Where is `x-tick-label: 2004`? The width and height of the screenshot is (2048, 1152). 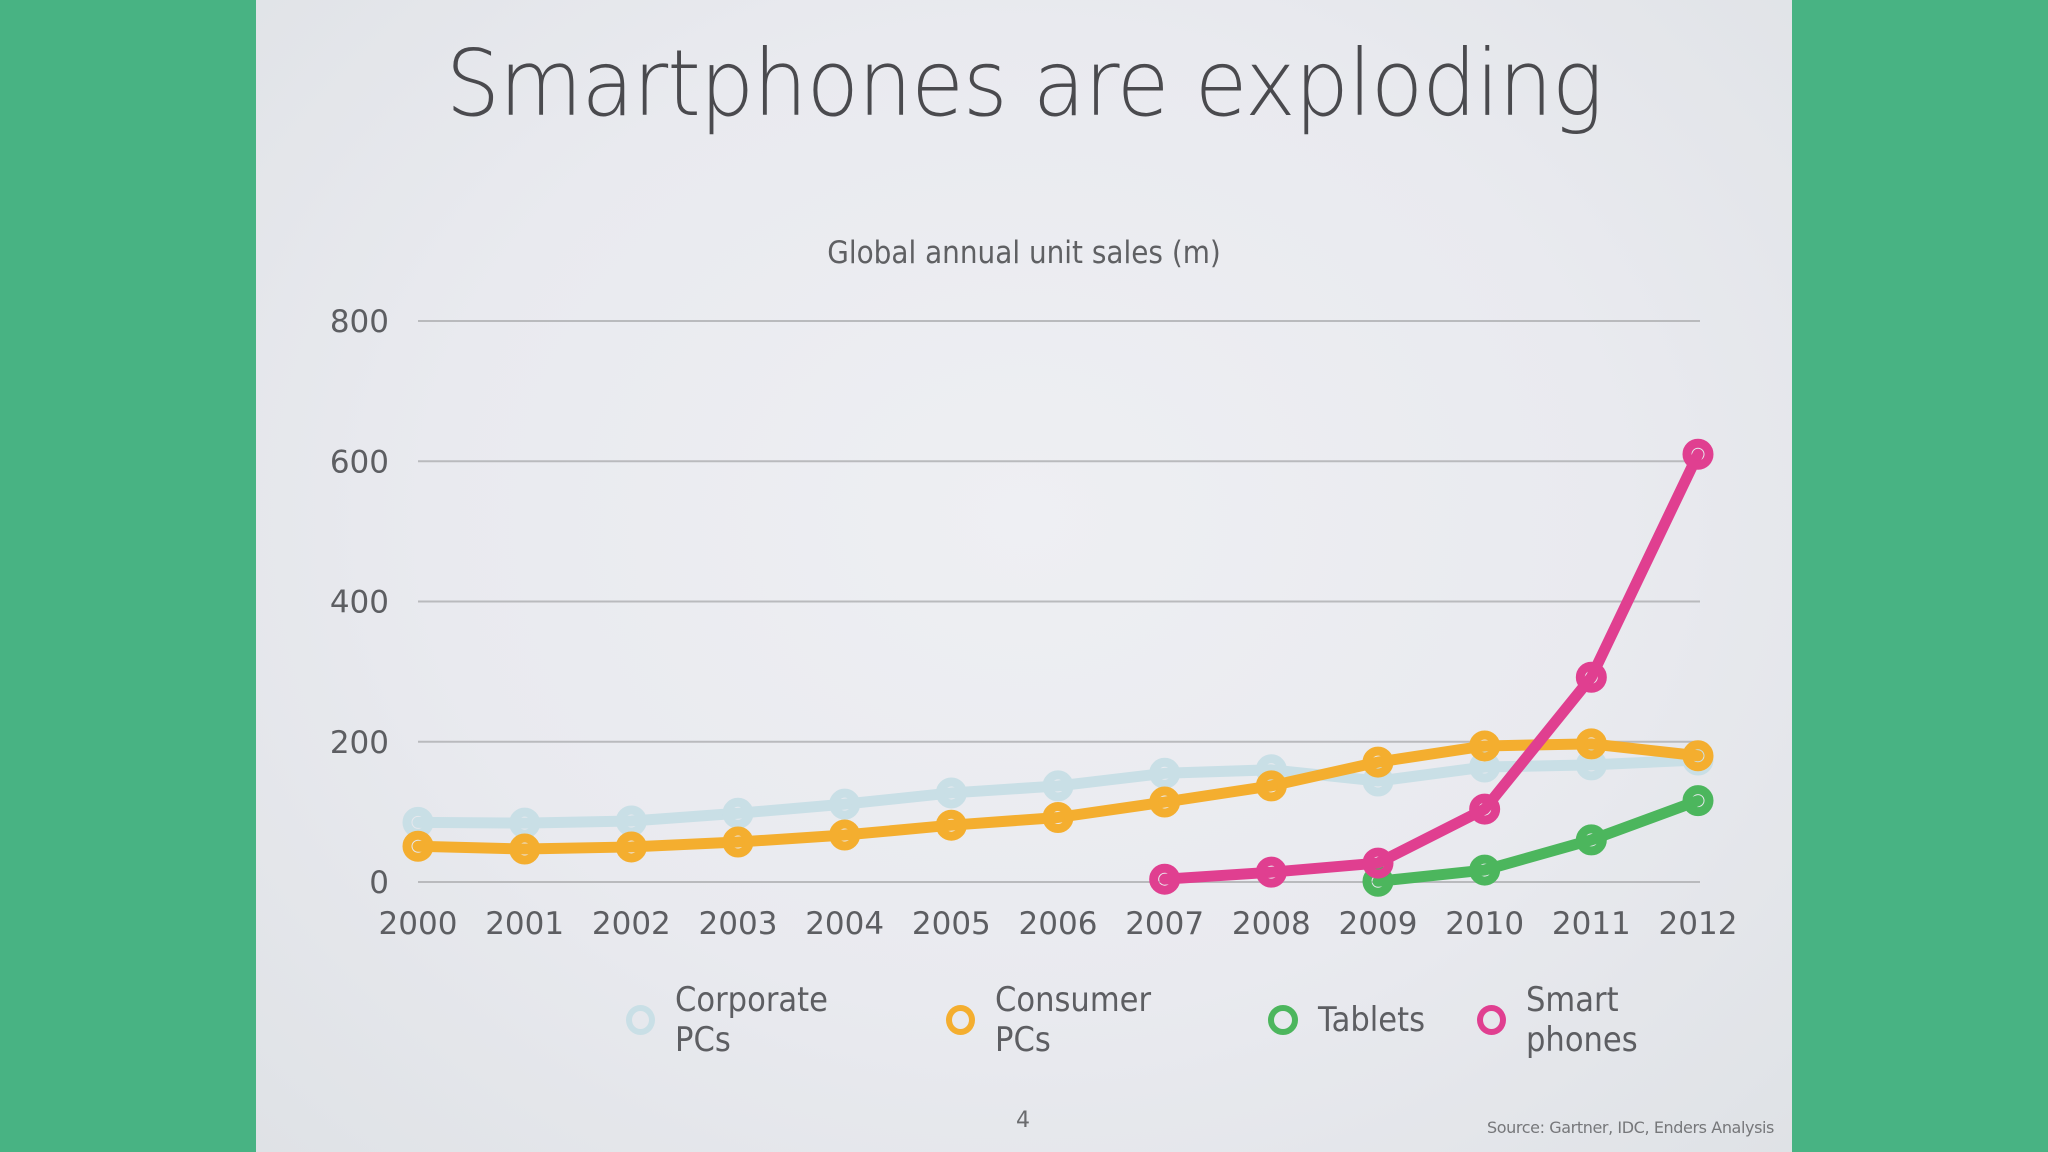
x-tick-label: 2004 is located at coordinates (844, 924).